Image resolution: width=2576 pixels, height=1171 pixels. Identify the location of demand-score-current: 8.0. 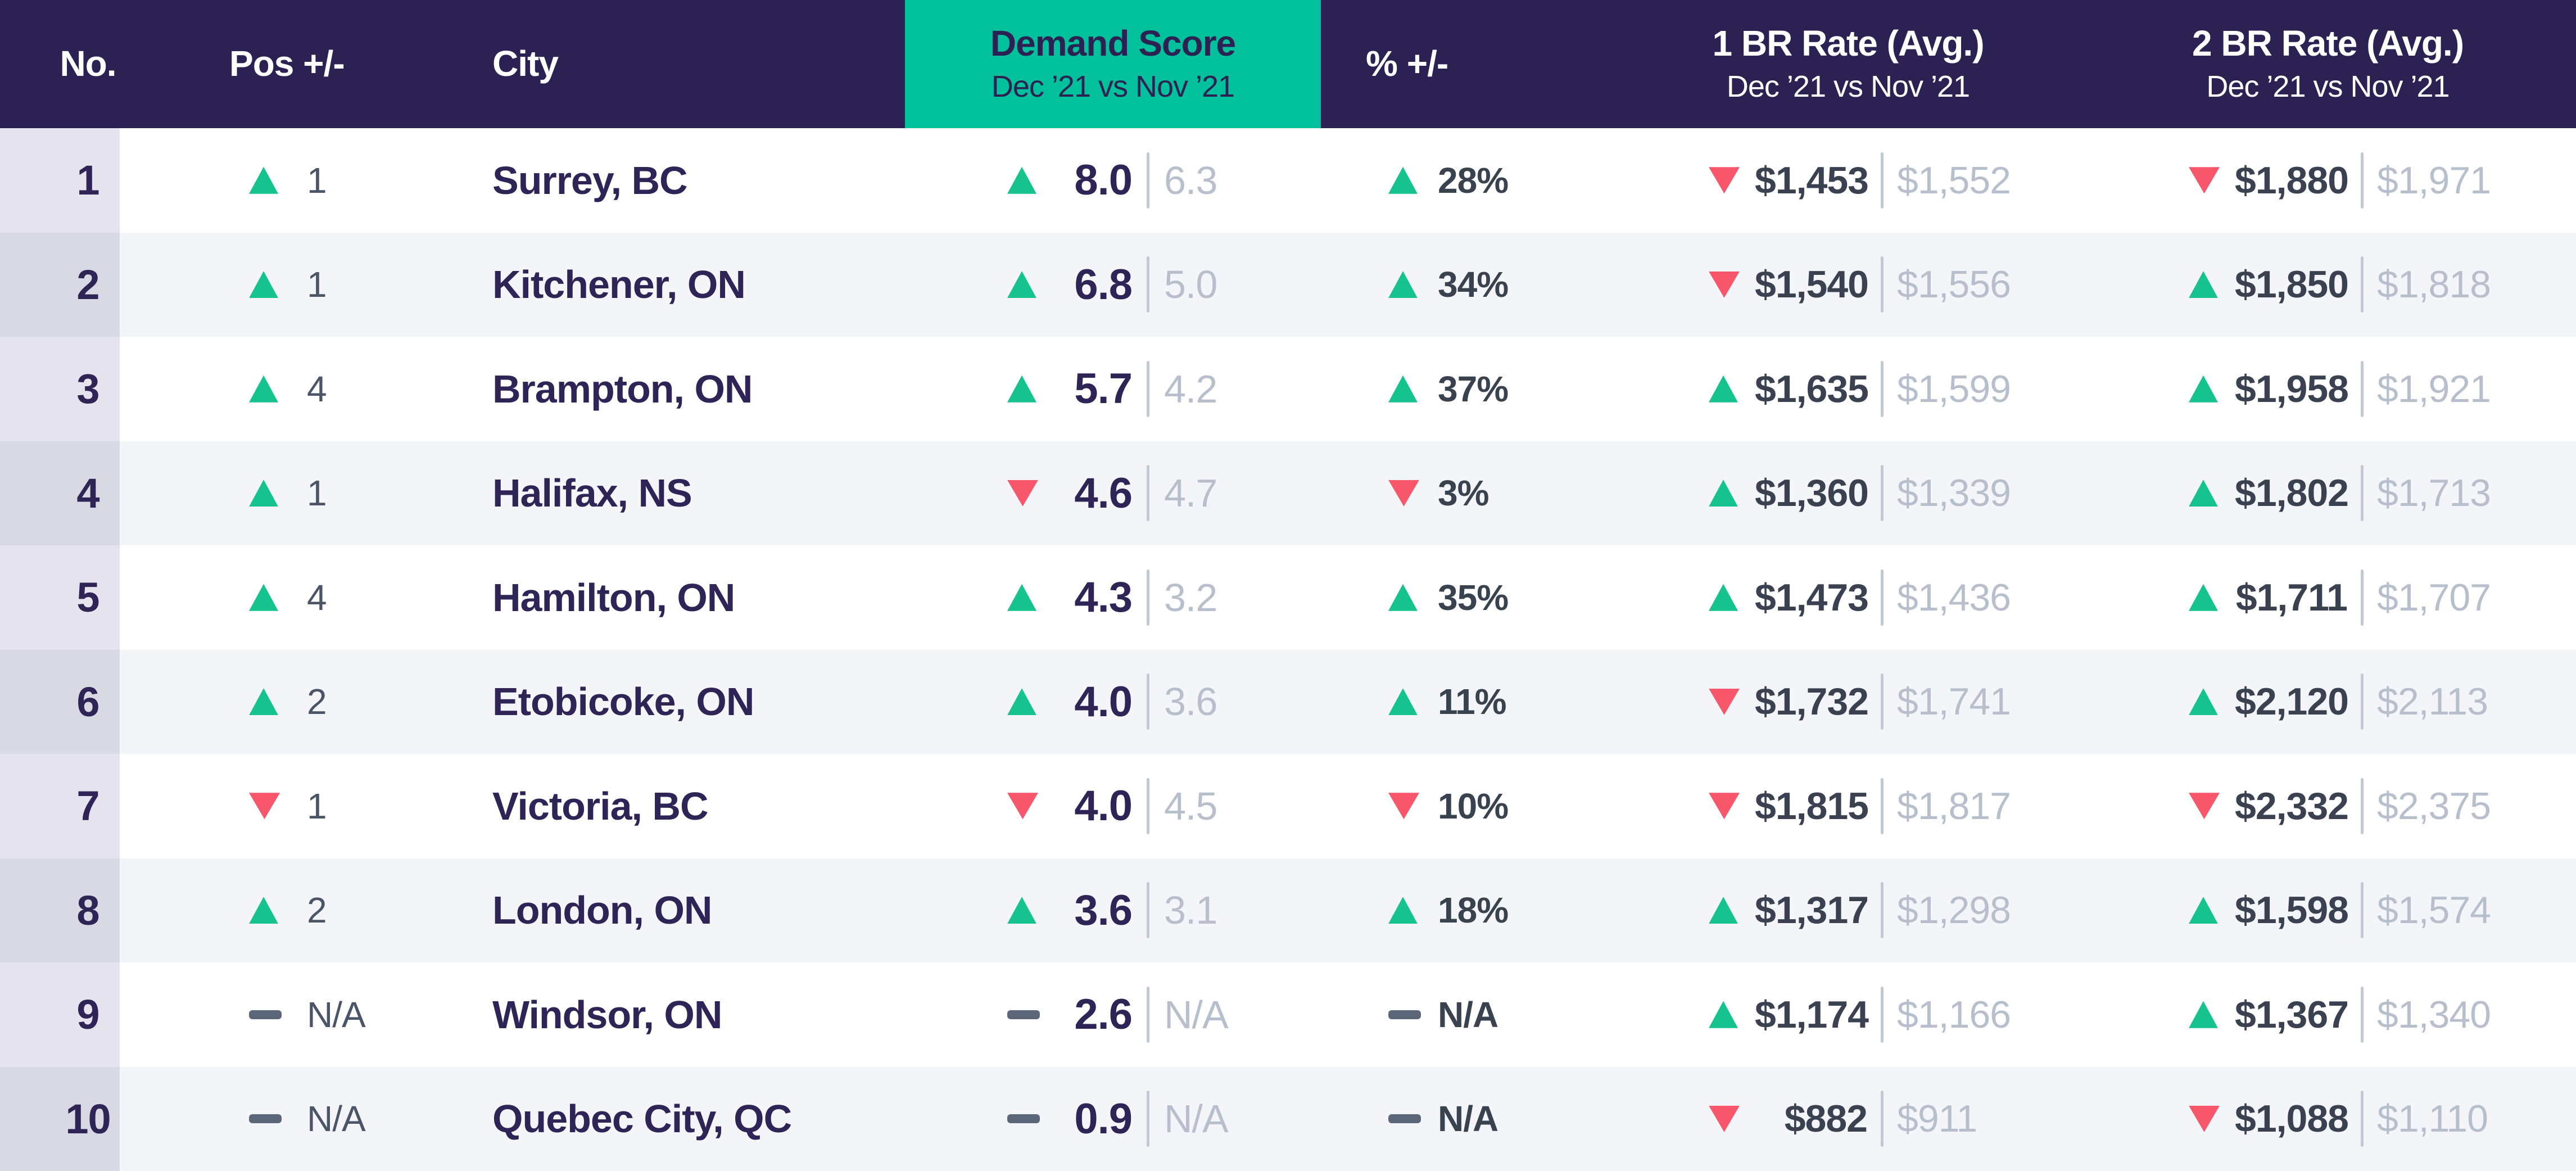
(1103, 180).